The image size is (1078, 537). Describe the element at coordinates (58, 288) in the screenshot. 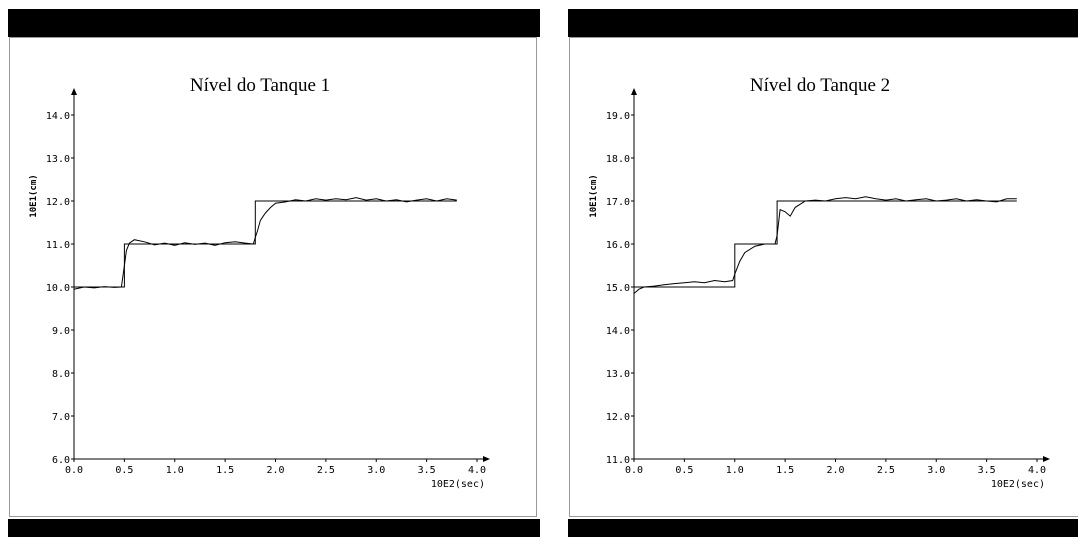

I see `y-tick-label: 10.0` at that location.